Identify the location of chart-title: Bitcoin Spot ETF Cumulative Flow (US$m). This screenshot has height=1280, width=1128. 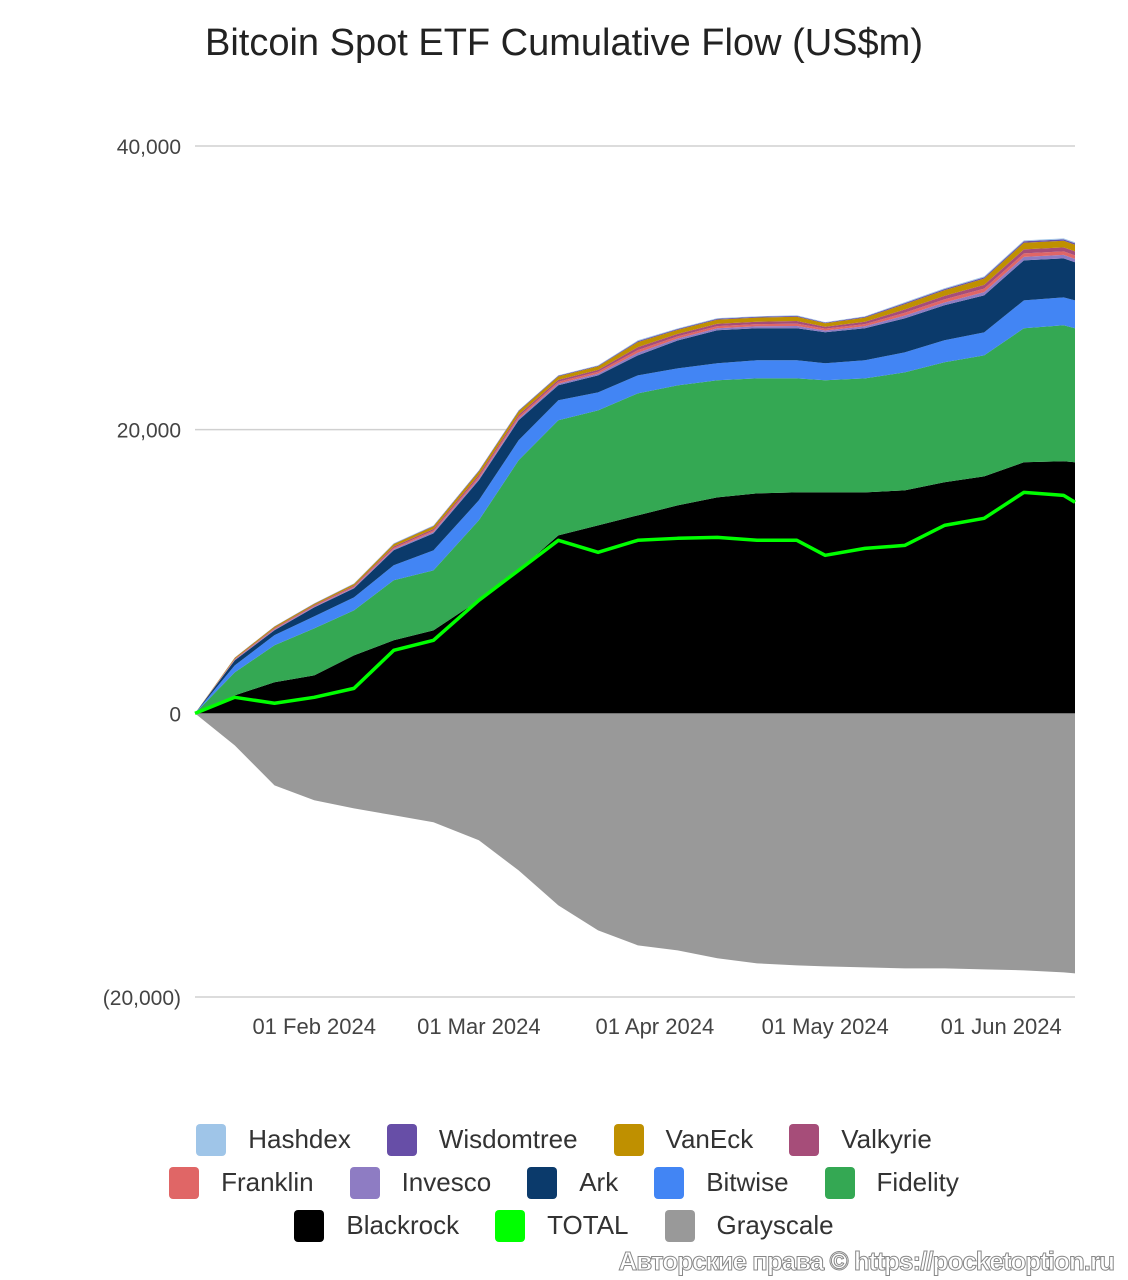
(564, 43).